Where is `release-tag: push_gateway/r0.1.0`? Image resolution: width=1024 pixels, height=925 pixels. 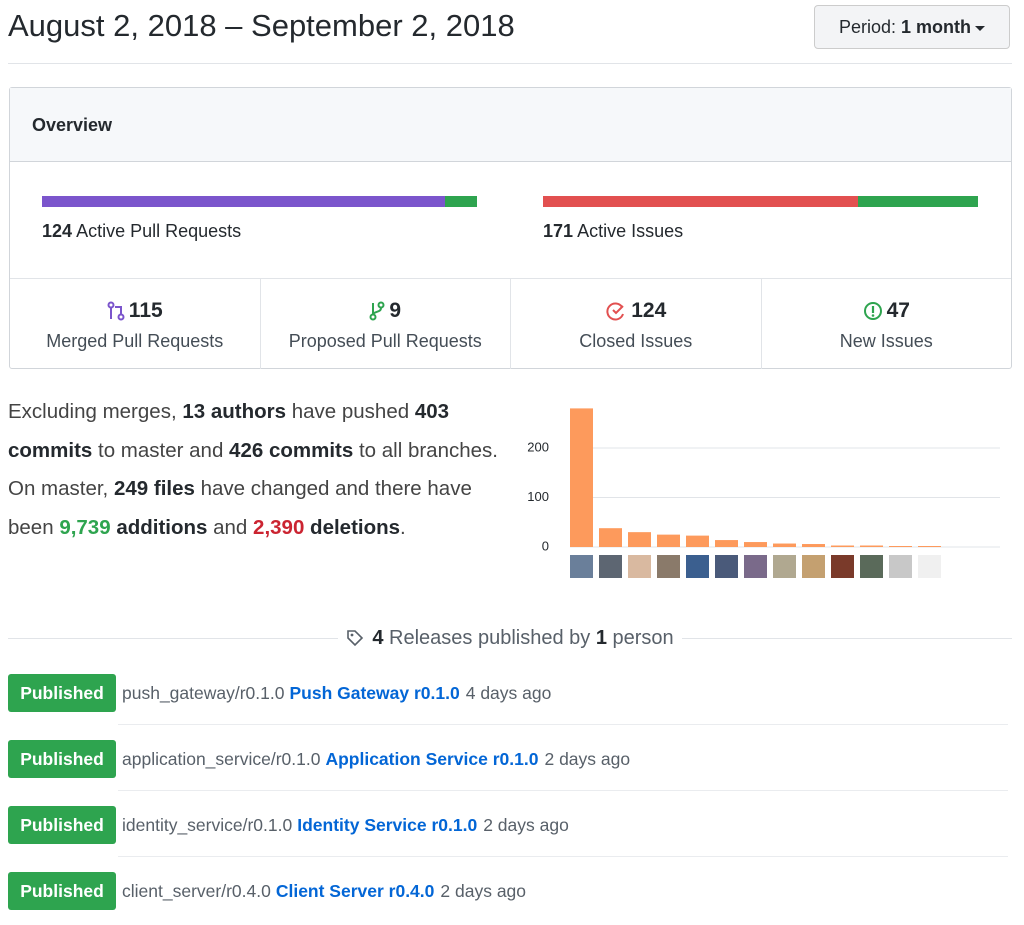 release-tag: push_gateway/r0.1.0 is located at coordinates (203, 692).